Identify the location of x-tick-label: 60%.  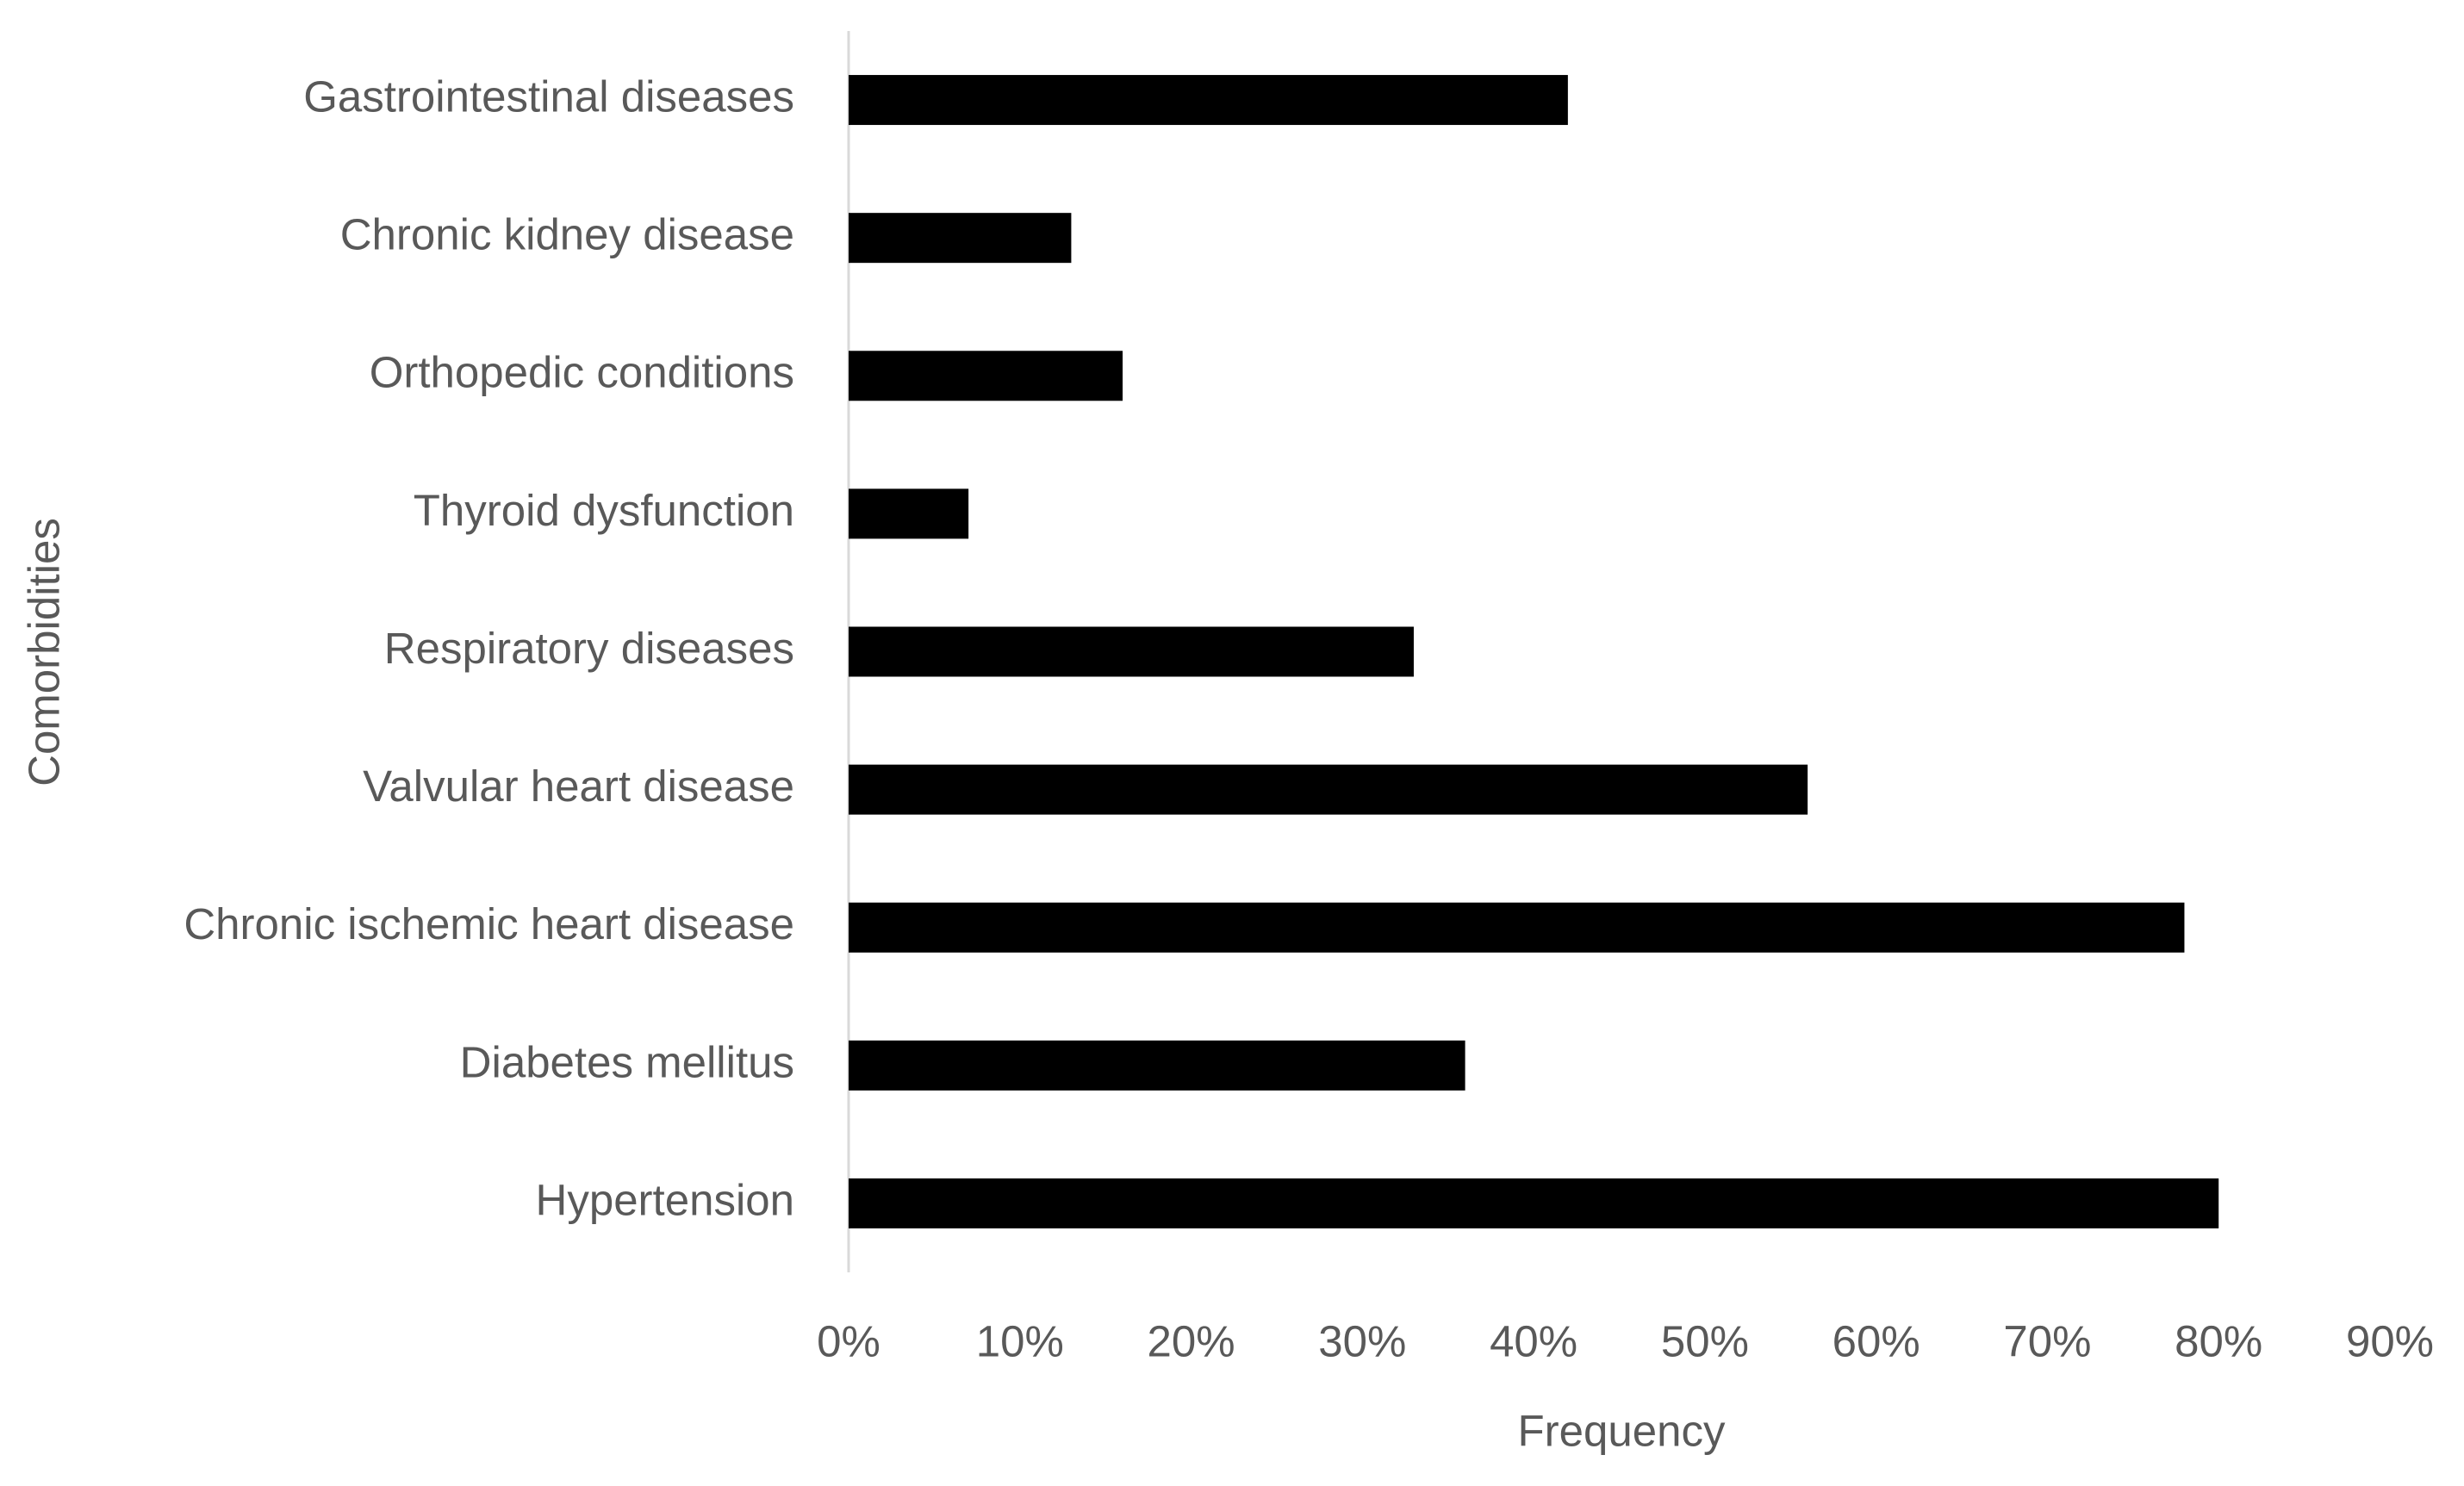
(1876, 1340).